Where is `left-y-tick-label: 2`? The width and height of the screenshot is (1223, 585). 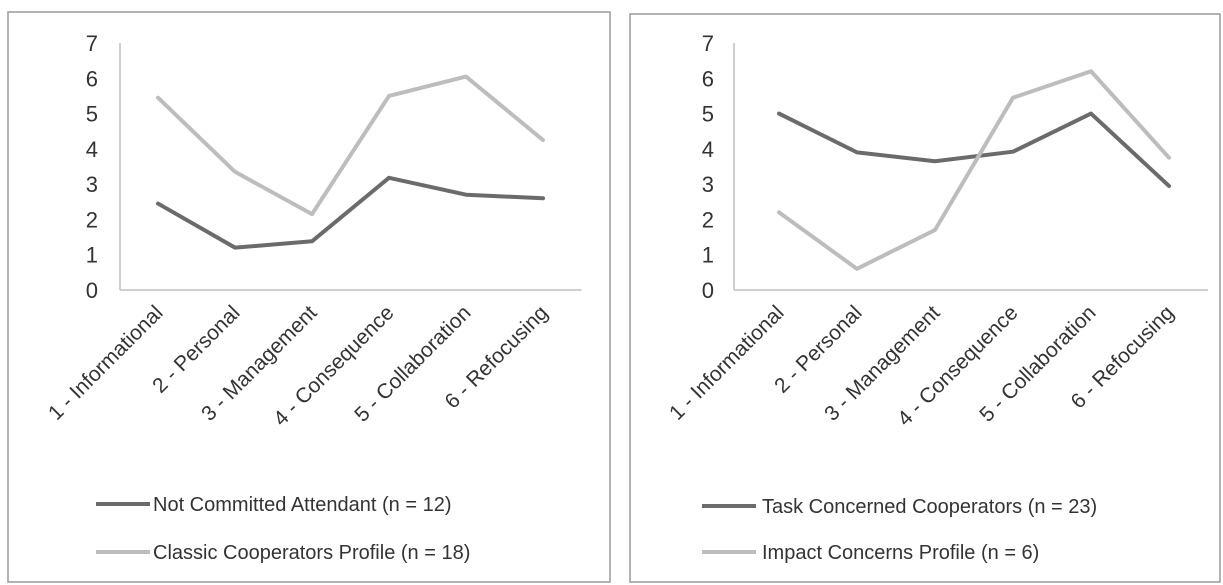 left-y-tick-label: 2 is located at coordinates (92, 219).